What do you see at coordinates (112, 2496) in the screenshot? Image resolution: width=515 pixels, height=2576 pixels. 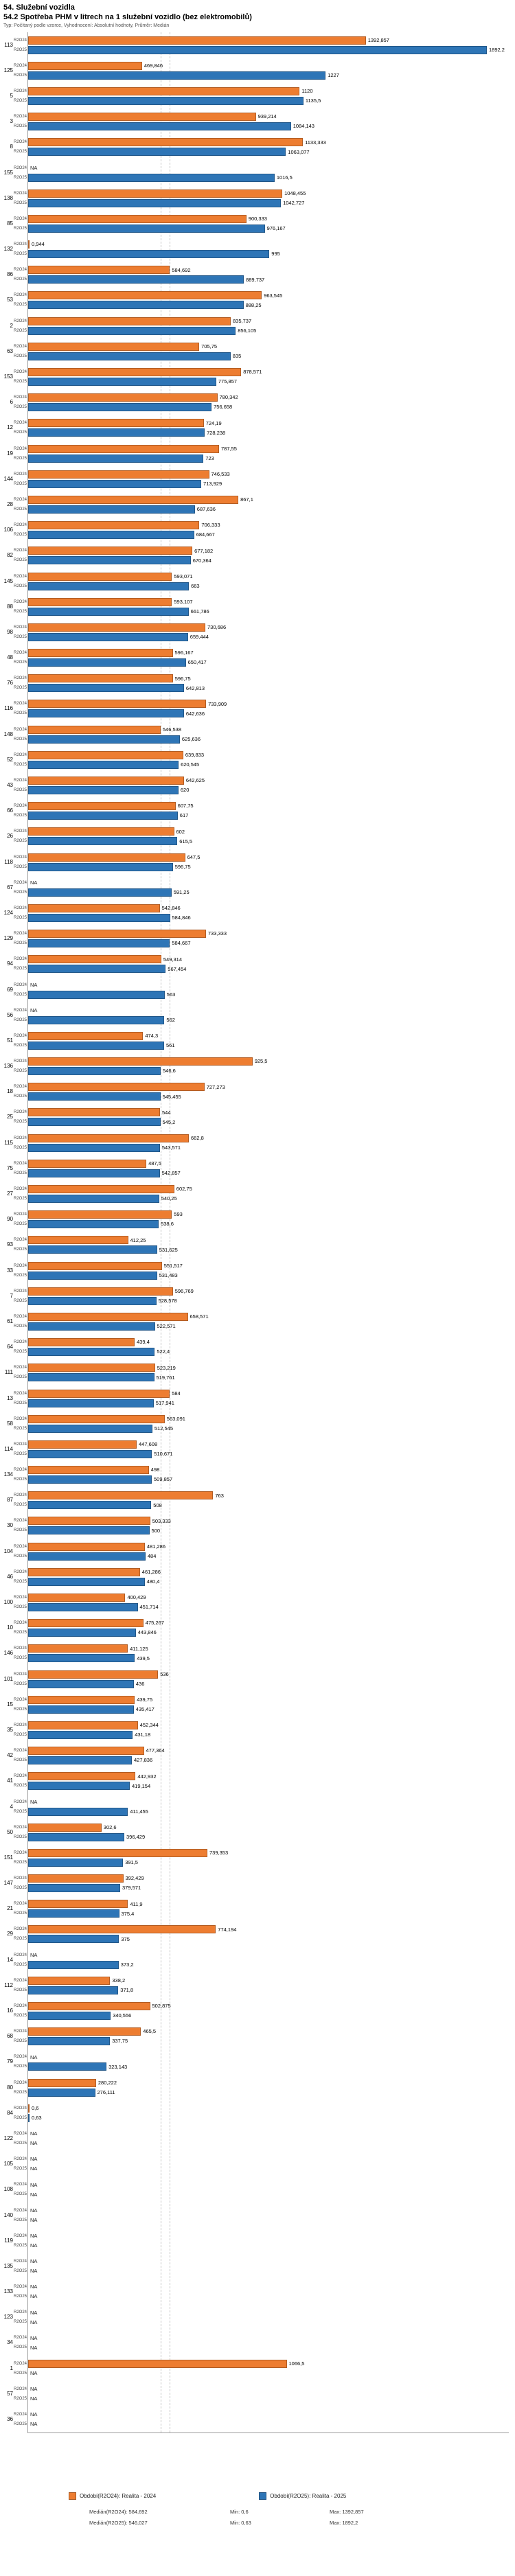 I see `legend-item-r2o24: Období(R2O24): Realita - 2024` at bounding box center [112, 2496].